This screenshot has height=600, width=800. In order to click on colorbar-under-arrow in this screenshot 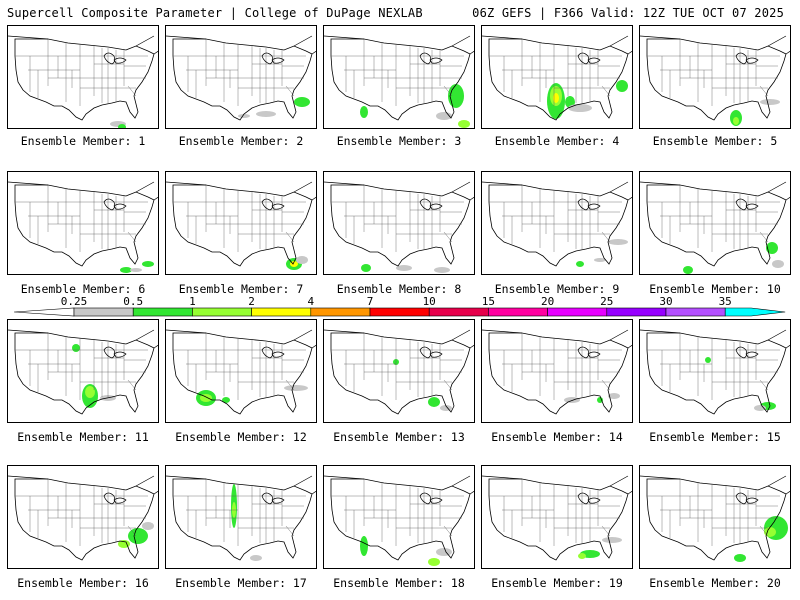, I will do `click(44, 312)`.